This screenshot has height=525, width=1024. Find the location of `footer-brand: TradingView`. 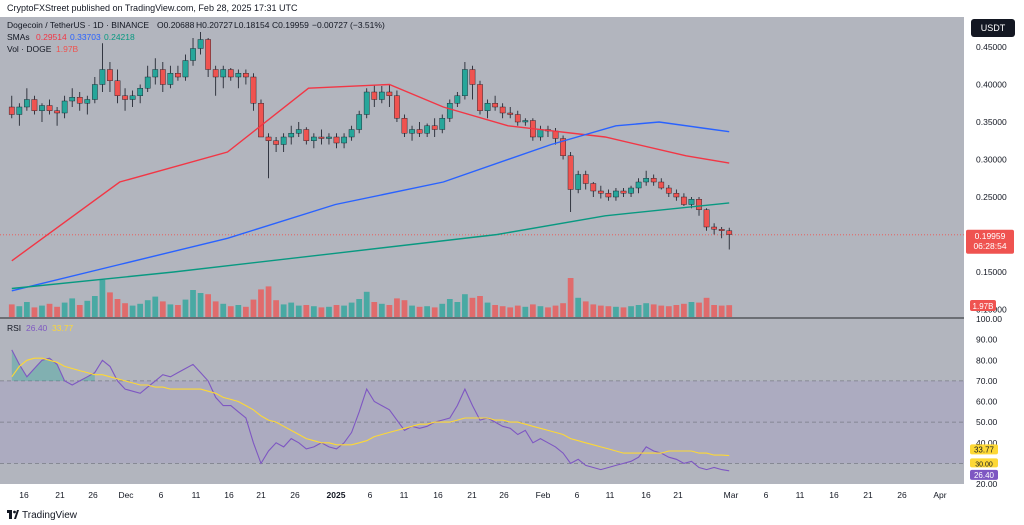

footer-brand: TradingView is located at coordinates (50, 515).